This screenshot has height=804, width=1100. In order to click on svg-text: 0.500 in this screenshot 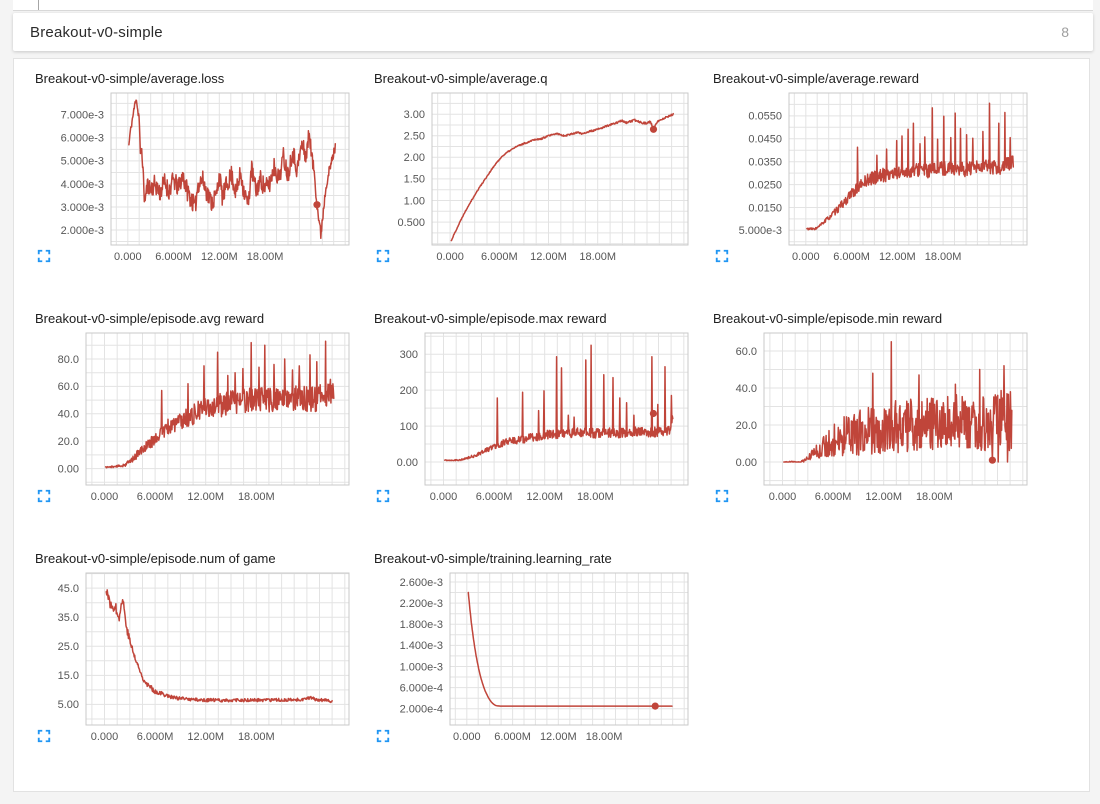, I will do `click(411, 223)`.